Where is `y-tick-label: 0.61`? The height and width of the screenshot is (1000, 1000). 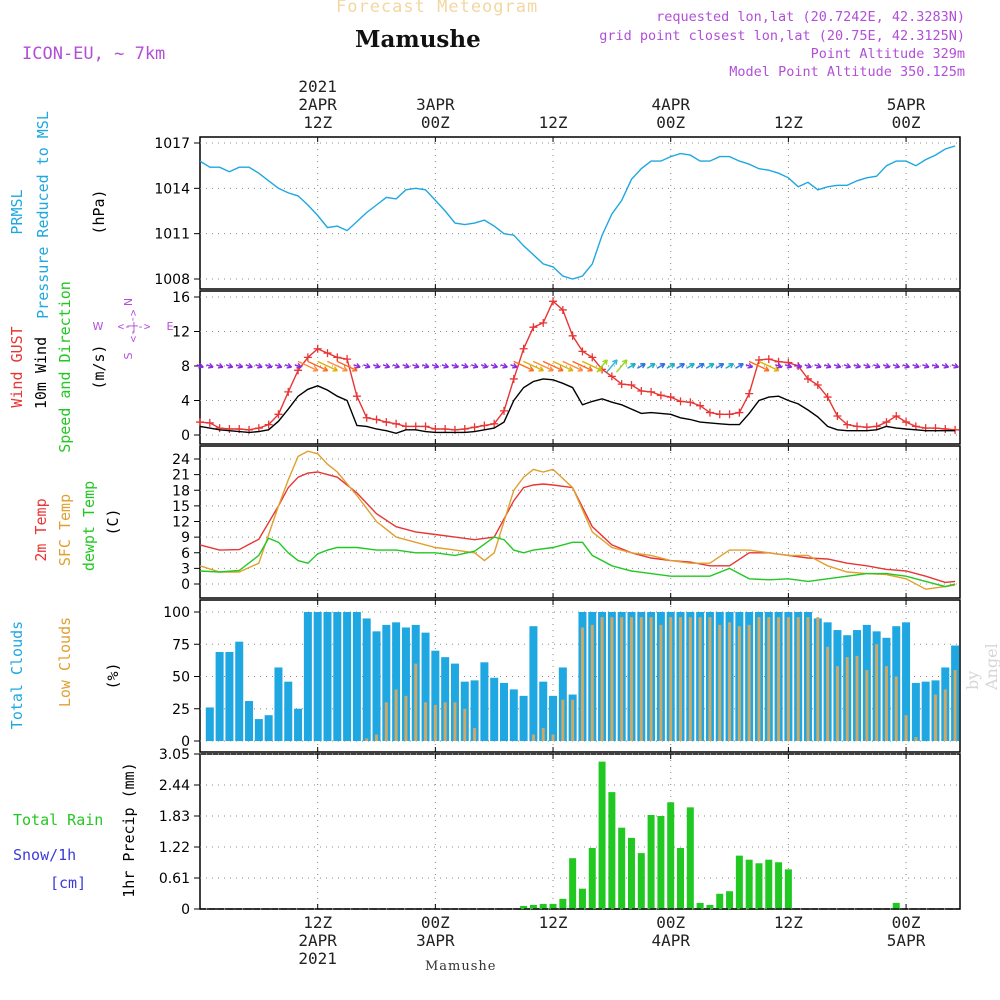 y-tick-label: 0.61 is located at coordinates (174, 879).